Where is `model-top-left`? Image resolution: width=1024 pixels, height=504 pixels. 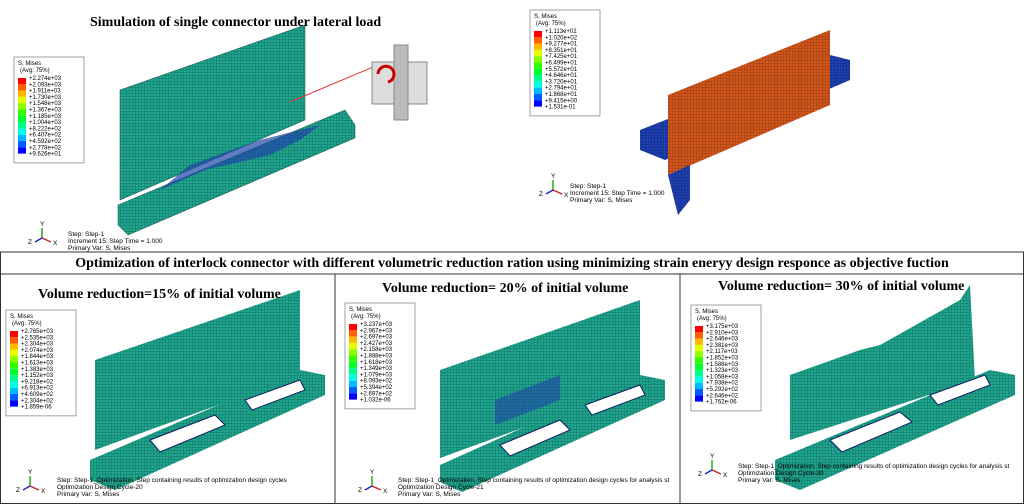
model-top-left is located at coordinates (272, 130).